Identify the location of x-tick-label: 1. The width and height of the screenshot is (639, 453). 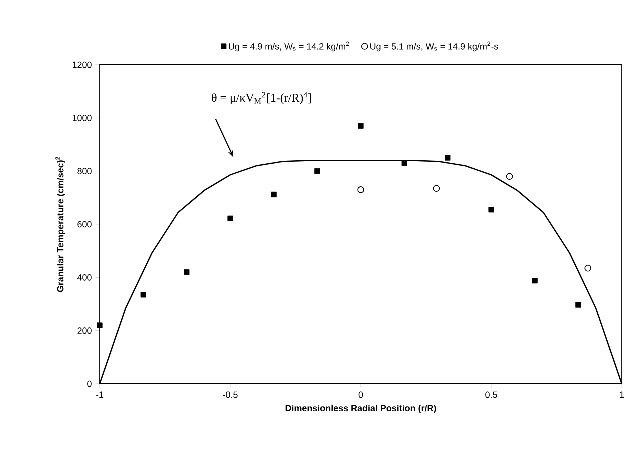
(622, 395).